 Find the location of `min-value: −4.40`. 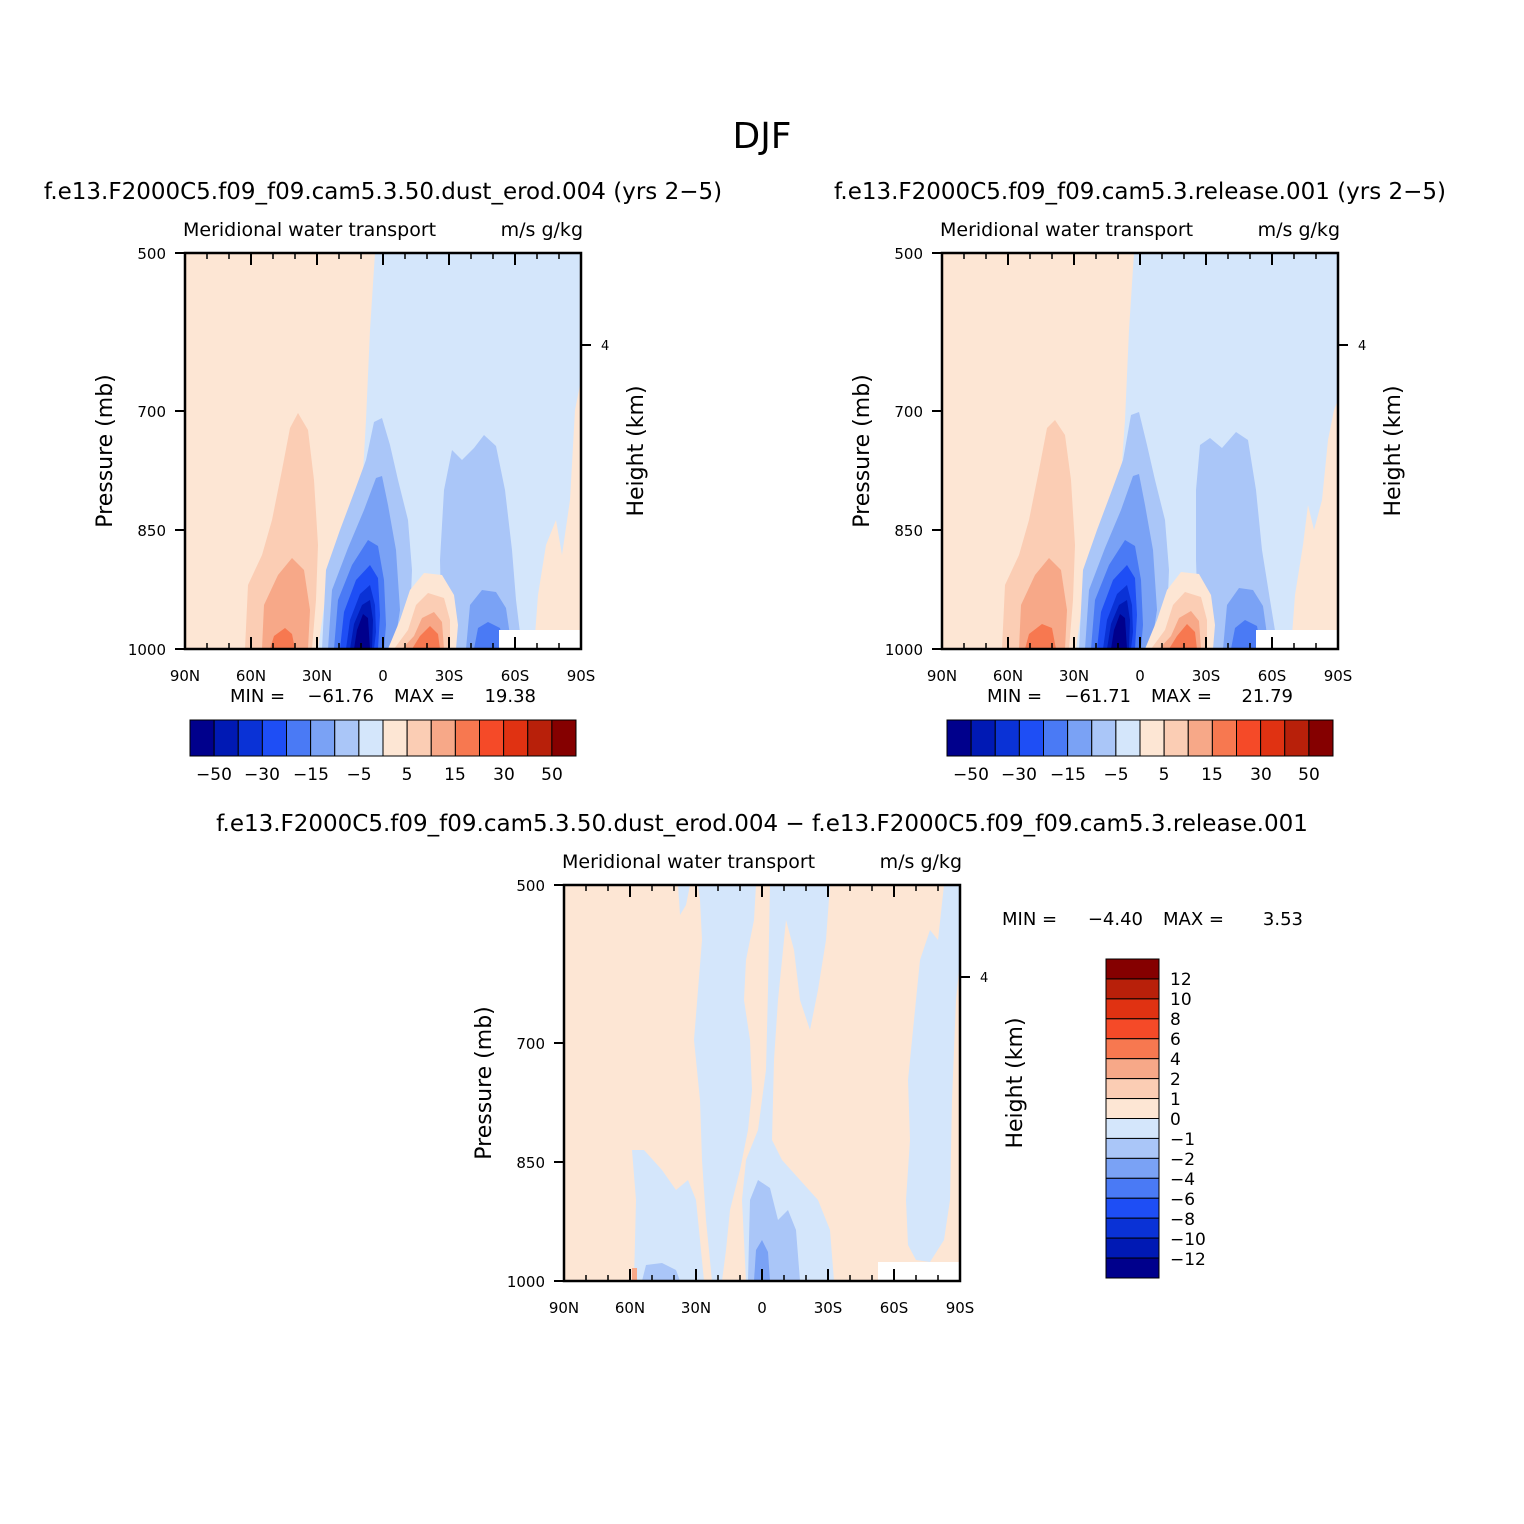

min-value: −4.40 is located at coordinates (1115, 919).